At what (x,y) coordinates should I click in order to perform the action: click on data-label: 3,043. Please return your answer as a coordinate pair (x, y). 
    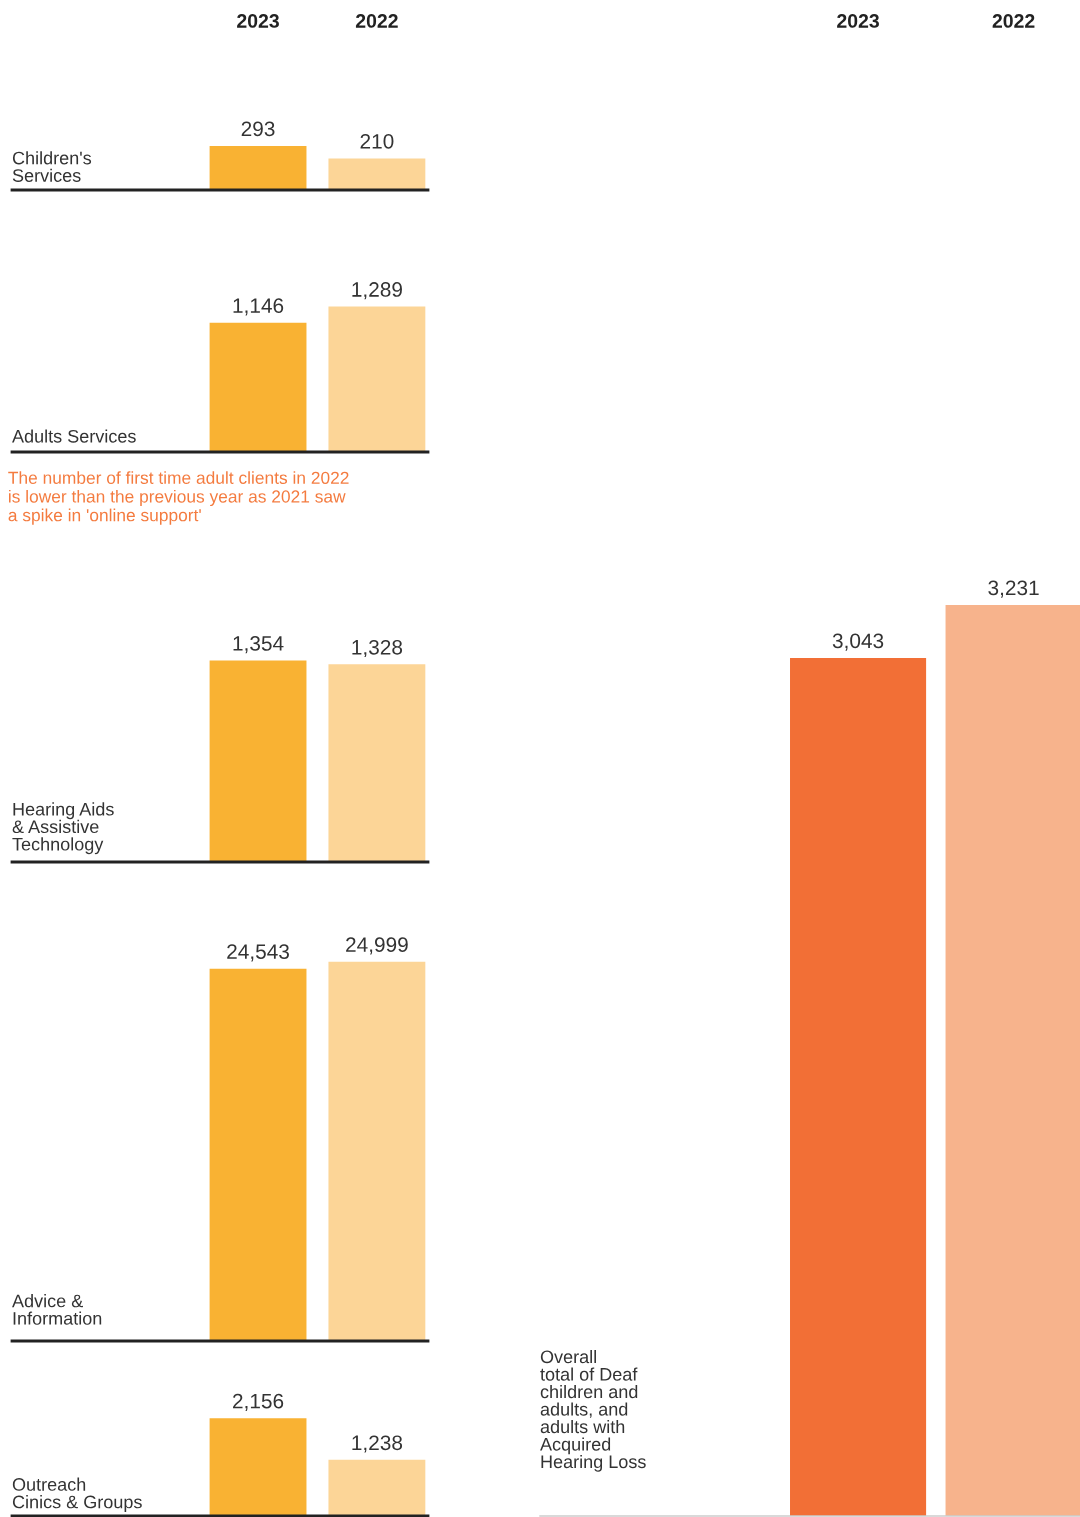
    Looking at the image, I should click on (858, 642).